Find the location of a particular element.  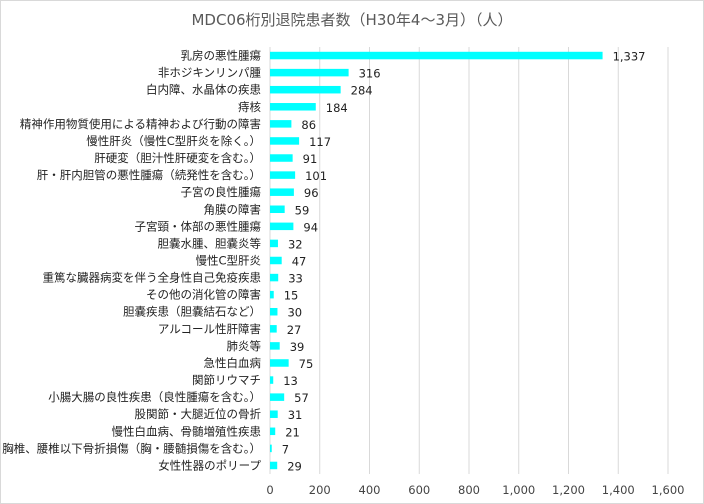

value-label: 29 is located at coordinates (294, 466).